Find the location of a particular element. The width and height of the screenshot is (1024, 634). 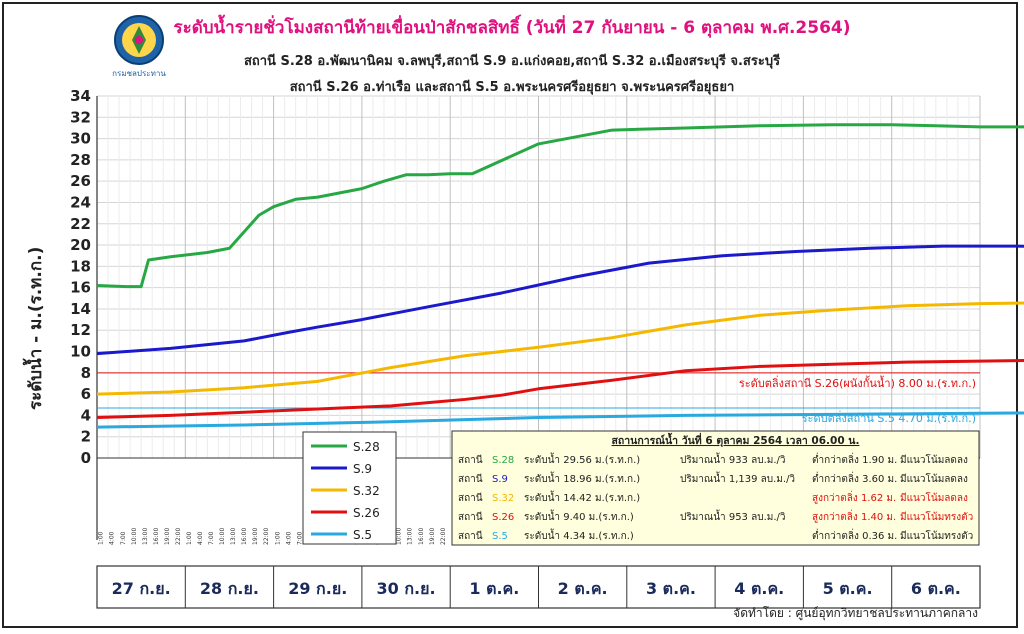

info-row-station: S.9 is located at coordinates (500, 479).